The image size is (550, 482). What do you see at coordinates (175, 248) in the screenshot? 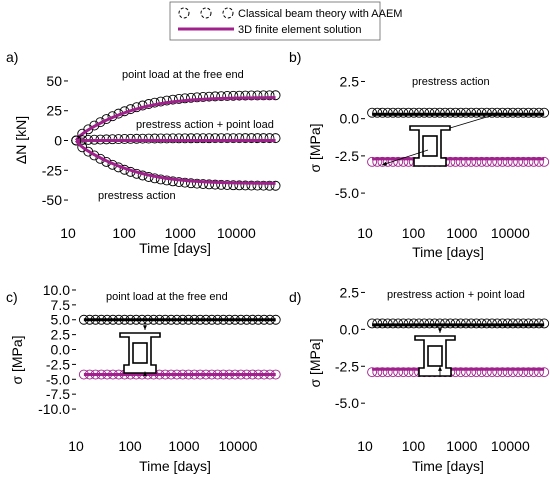
I see `x-axis-label-a: Time [days]` at bounding box center [175, 248].